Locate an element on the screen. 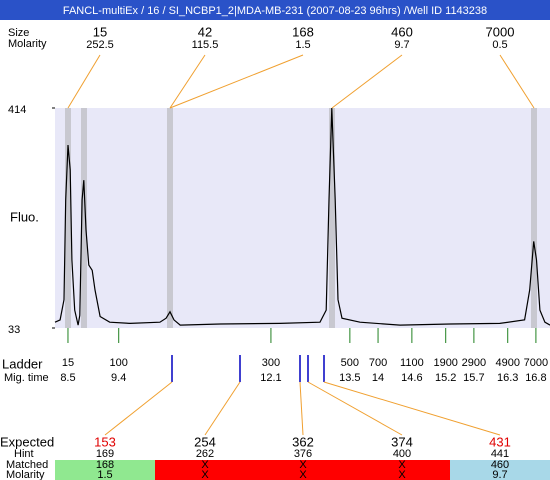  matched: 460 is located at coordinates (500, 465).